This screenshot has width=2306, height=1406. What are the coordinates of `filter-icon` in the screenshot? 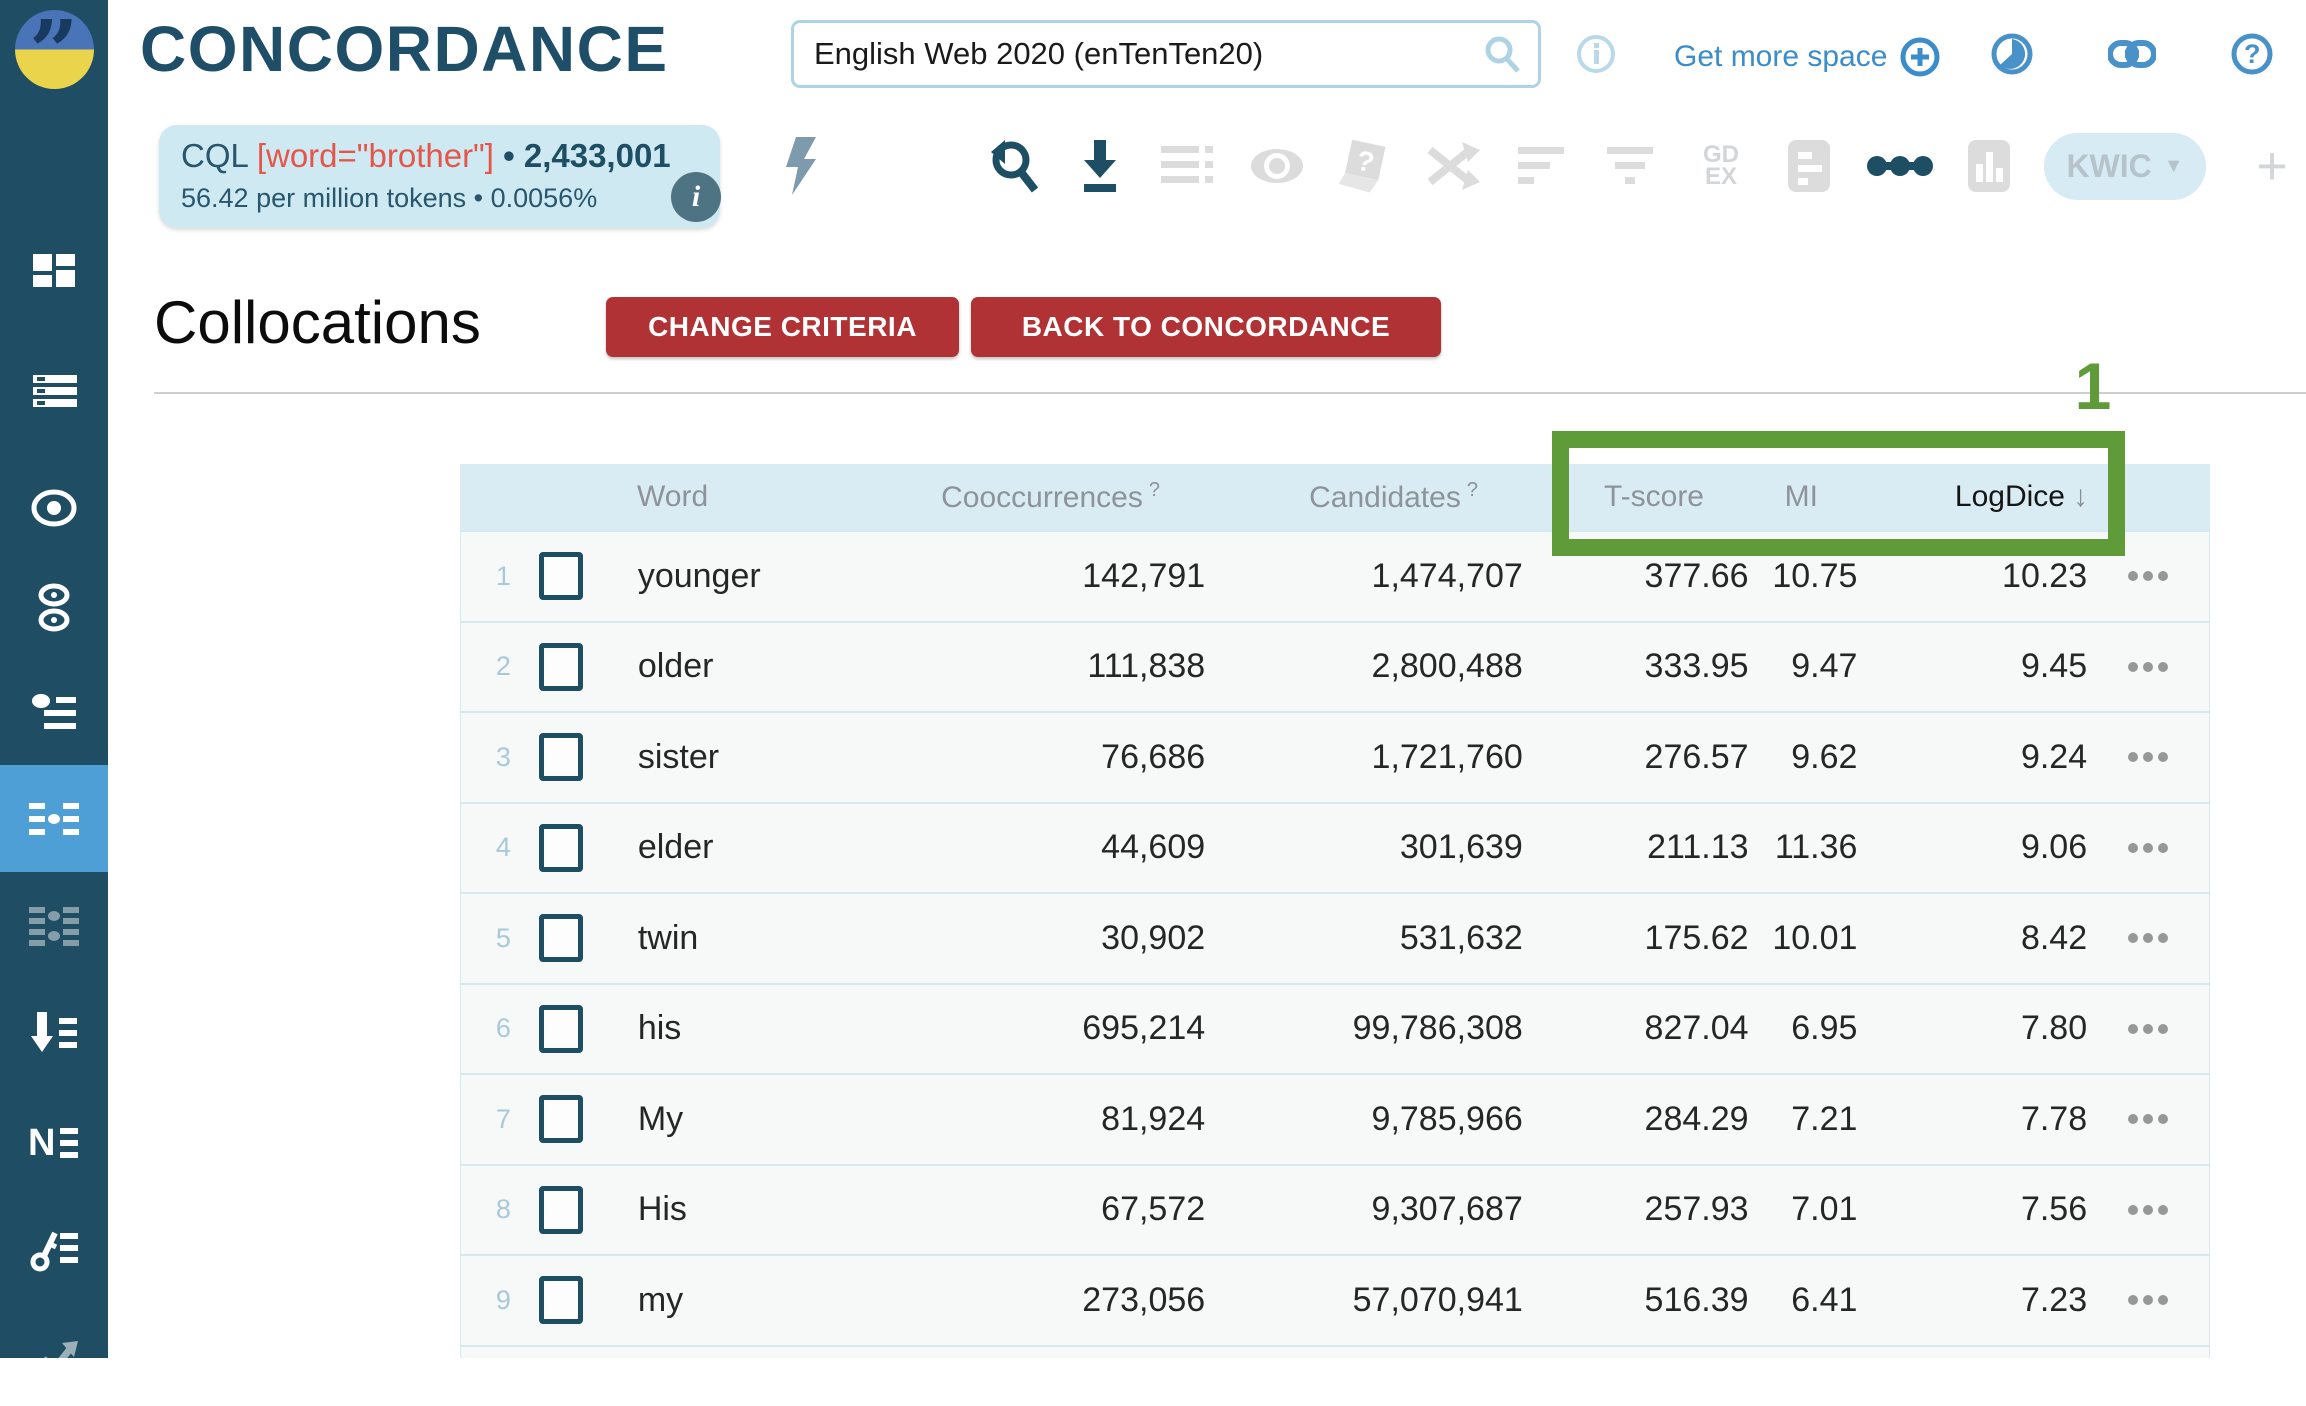 It's located at (1630, 166).